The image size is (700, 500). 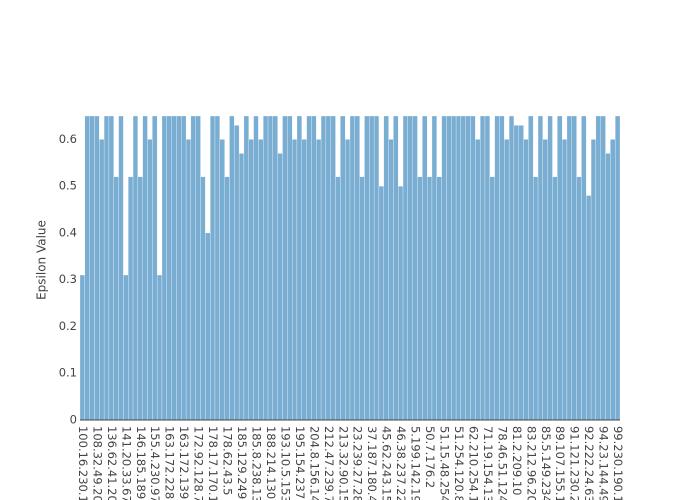 I want to click on x-tick-label: 163.172.139., so click(x=184, y=463).